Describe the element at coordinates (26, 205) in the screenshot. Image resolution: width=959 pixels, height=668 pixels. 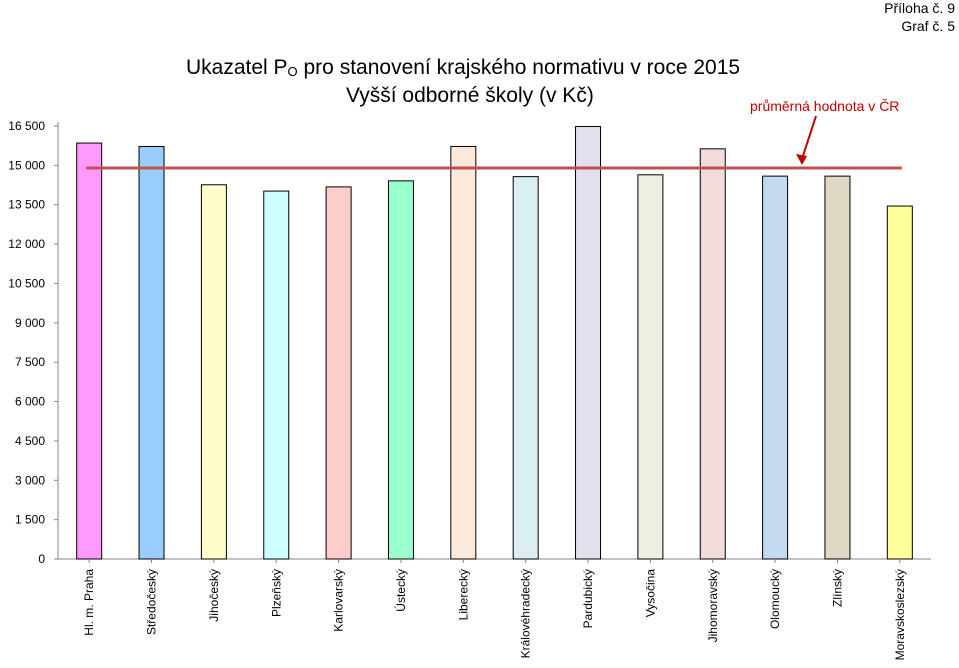
I see `y-tick-label: 13 500` at that location.